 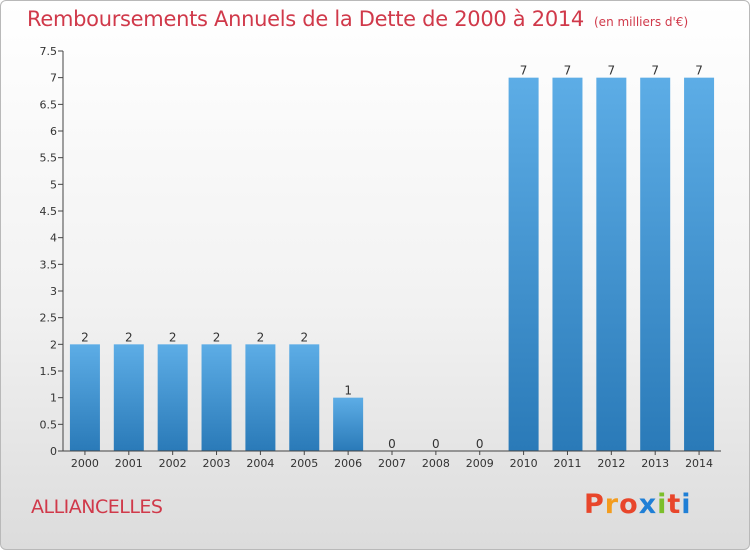 I want to click on bar-2000, so click(x=84, y=397).